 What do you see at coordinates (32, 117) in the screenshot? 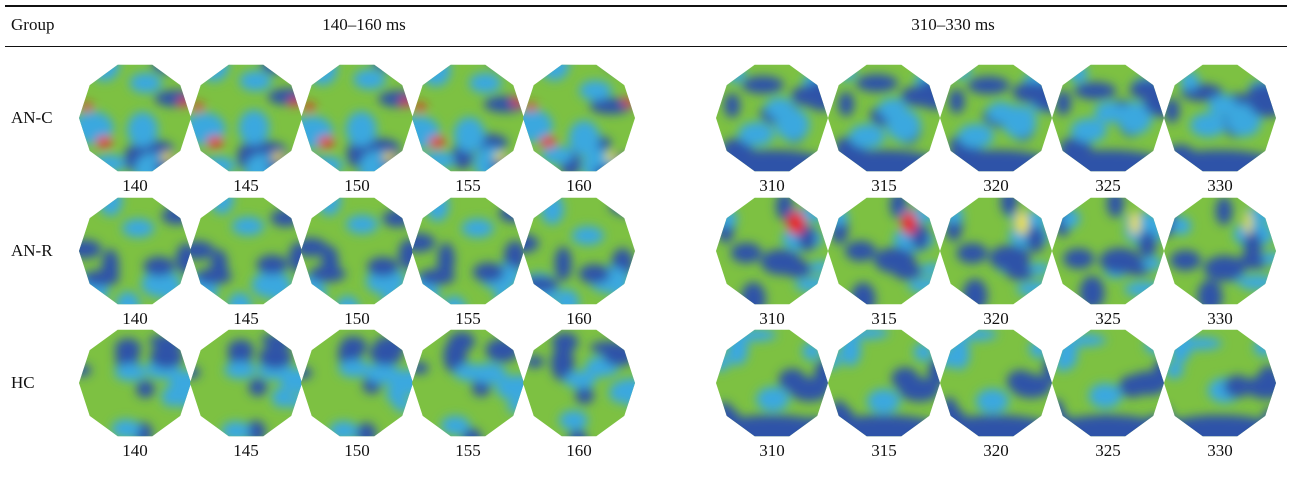
I see `group-label: AN-C` at bounding box center [32, 117].